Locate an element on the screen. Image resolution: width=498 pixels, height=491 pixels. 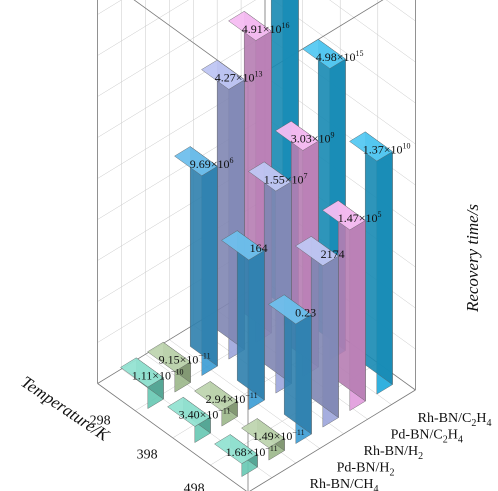
value-label-mantissa: 1.47×10 is located at coordinates (358, 218).